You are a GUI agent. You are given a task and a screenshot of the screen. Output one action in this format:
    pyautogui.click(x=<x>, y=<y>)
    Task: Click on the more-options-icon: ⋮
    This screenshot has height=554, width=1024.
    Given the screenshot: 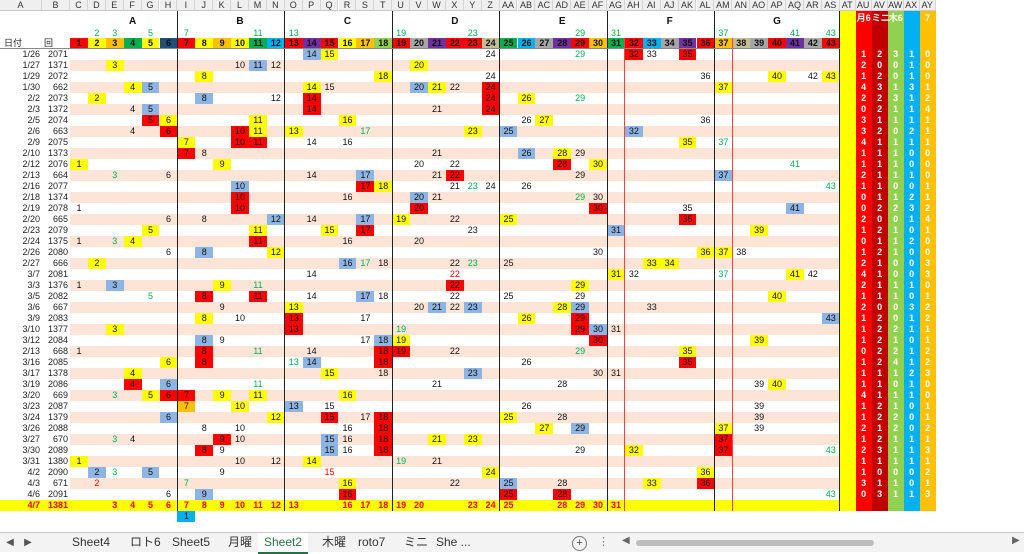 What is the action you would take?
    pyautogui.click(x=603, y=542)
    